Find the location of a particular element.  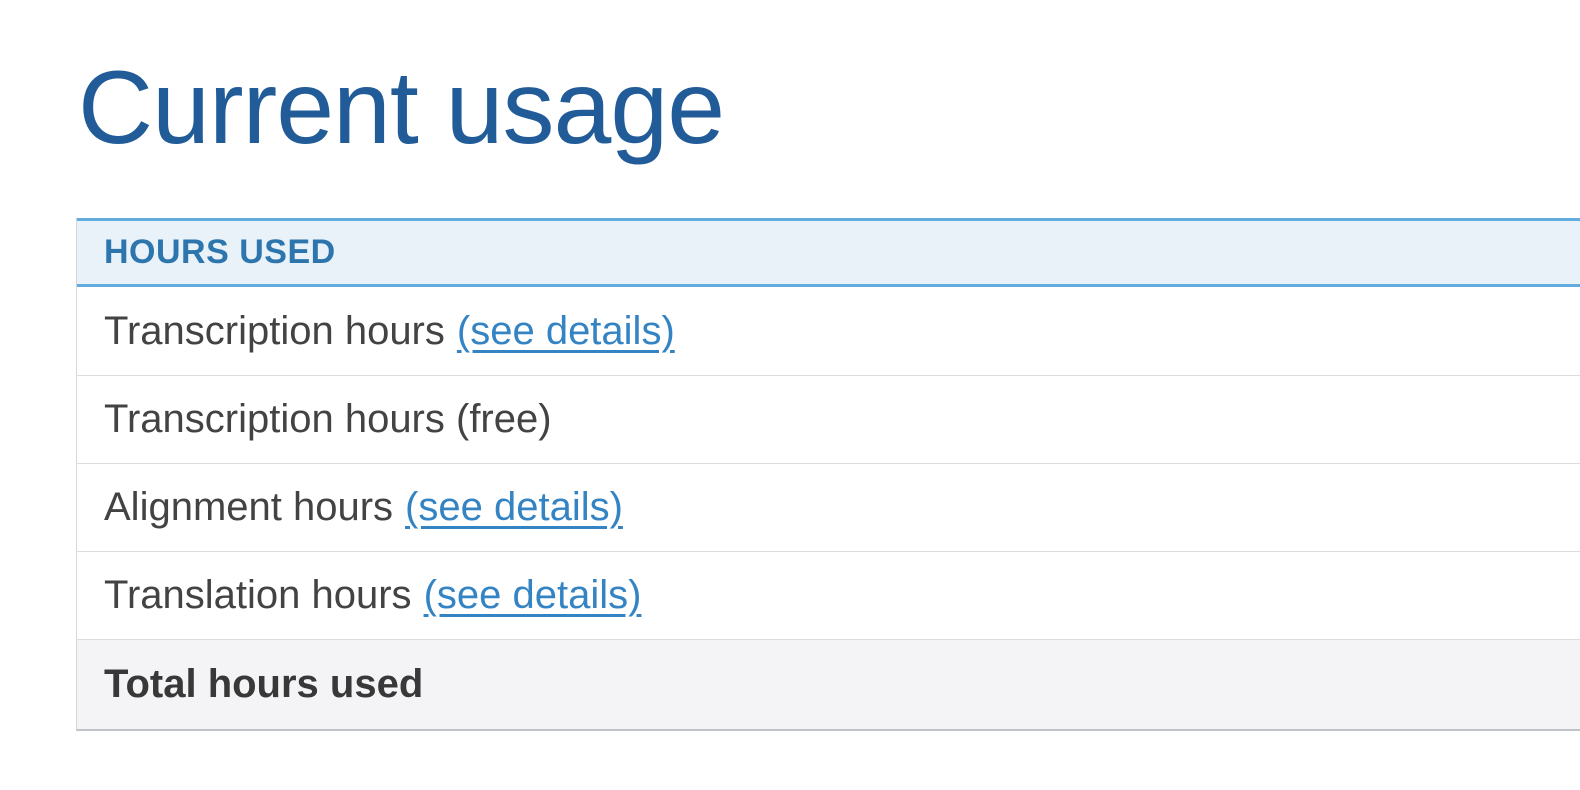

table-row-alignment-hours: Alignment hours (see details) is located at coordinates (828, 507).